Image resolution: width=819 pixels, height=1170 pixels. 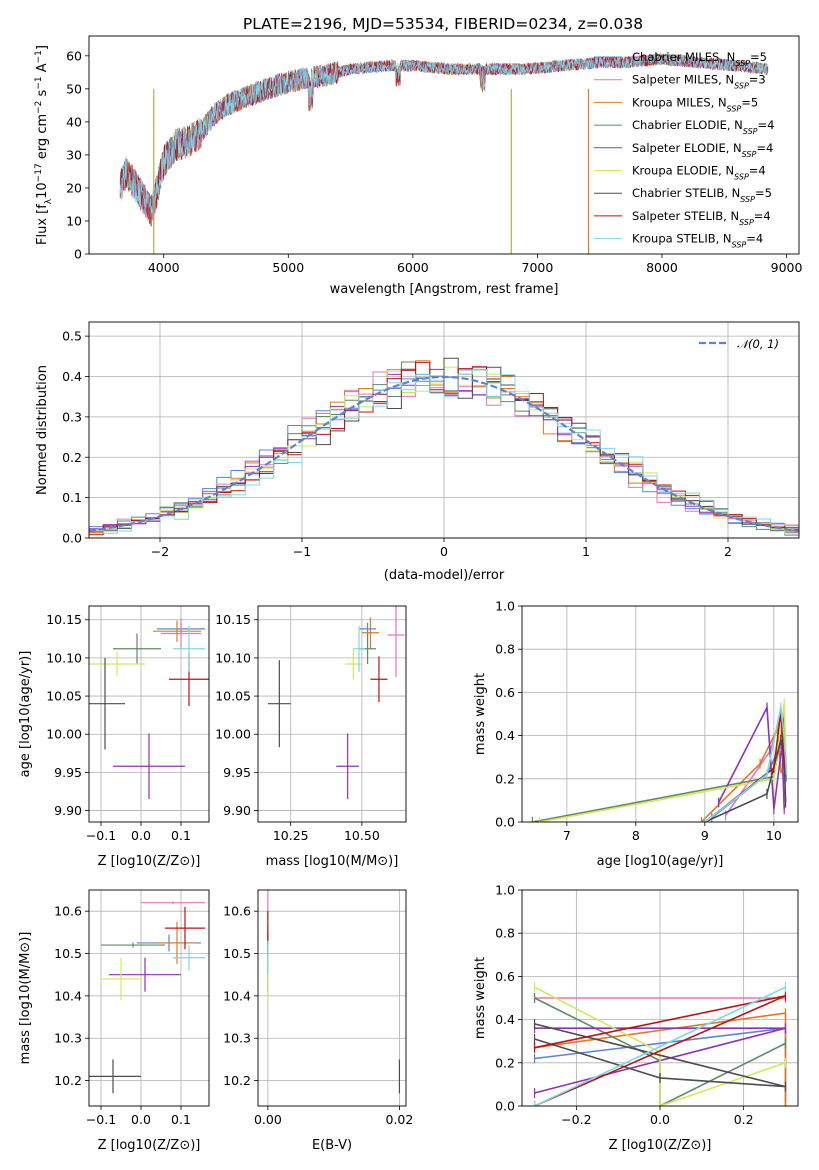 I want to click on legend-label-1: Chabrier MILES, NSSP=5, so click(x=699, y=59).